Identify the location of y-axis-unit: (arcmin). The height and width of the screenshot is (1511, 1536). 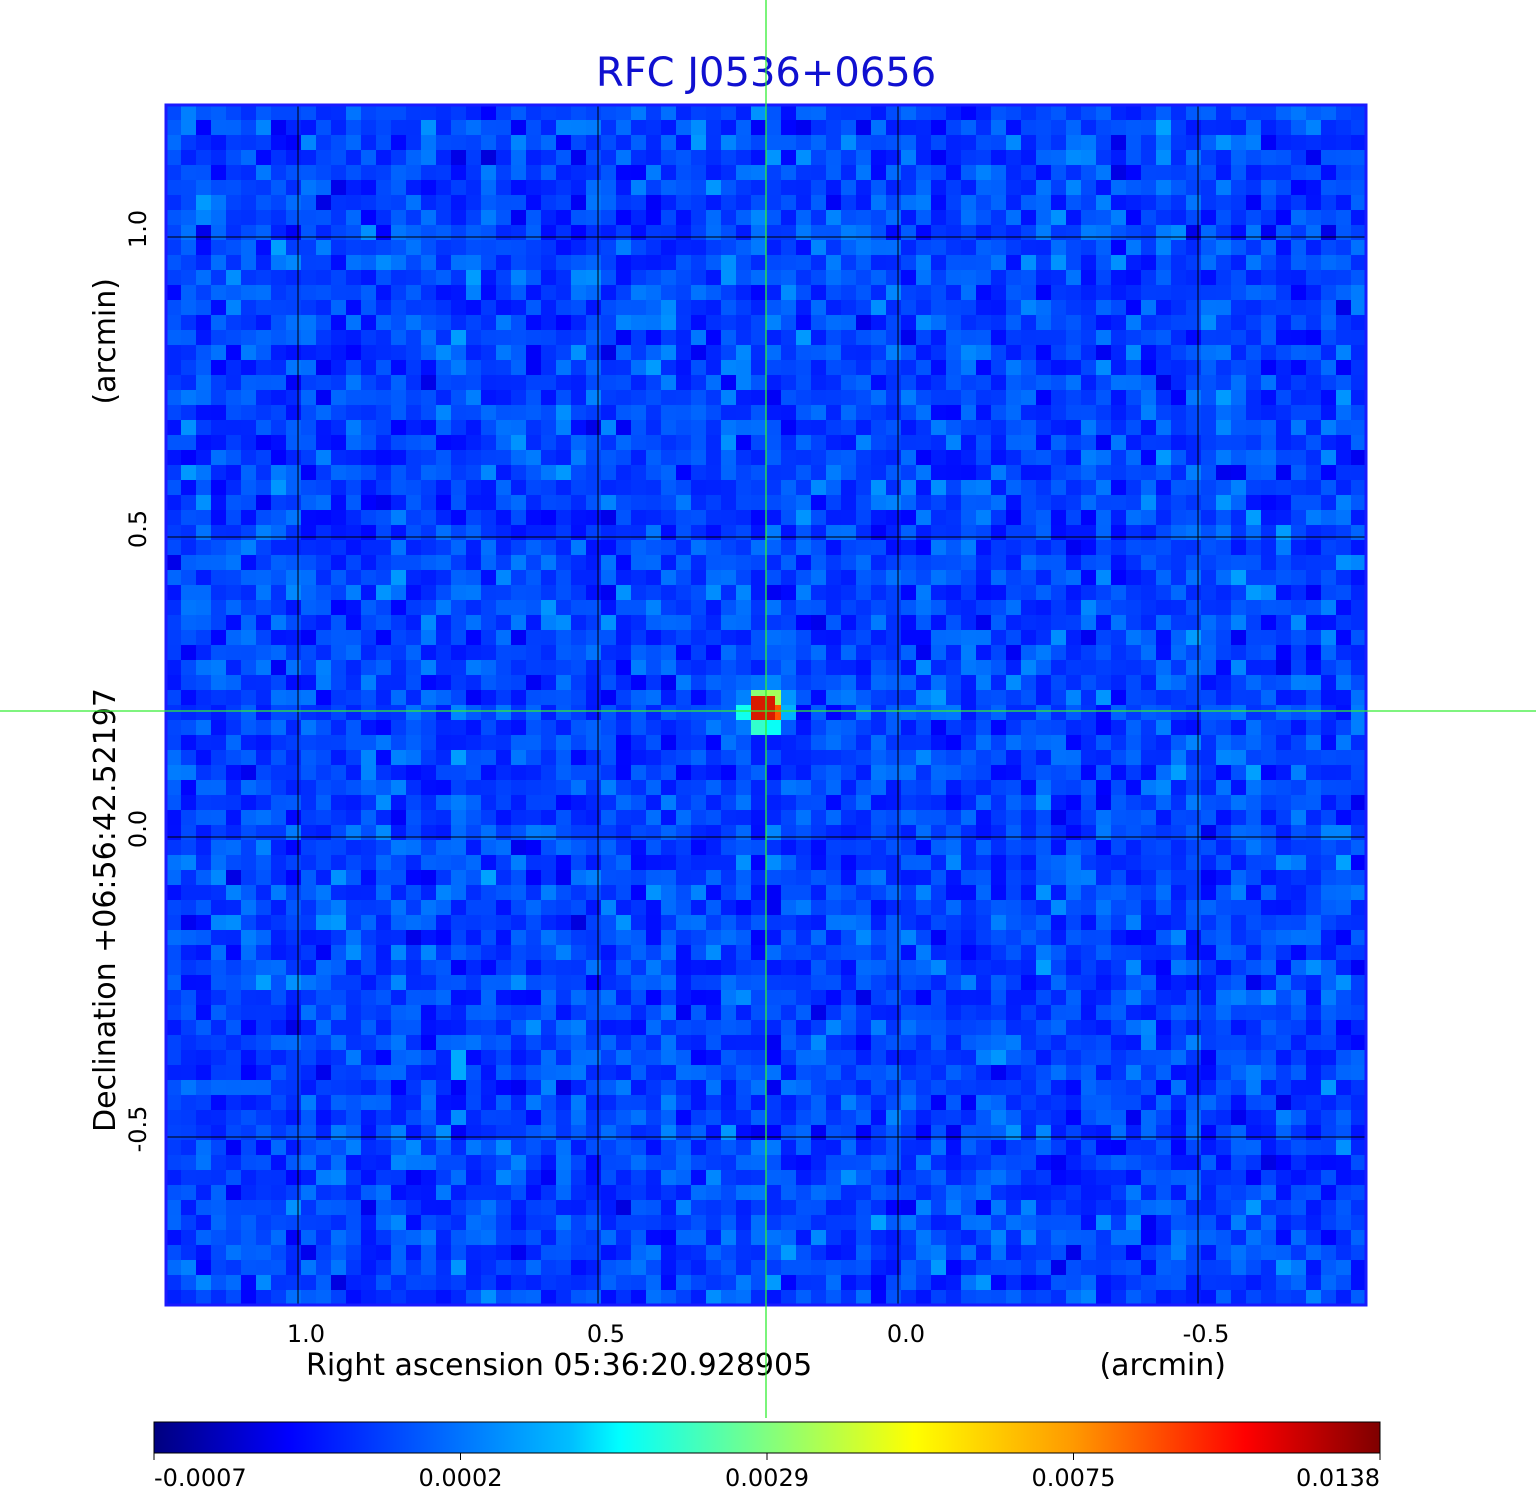
(105, 341).